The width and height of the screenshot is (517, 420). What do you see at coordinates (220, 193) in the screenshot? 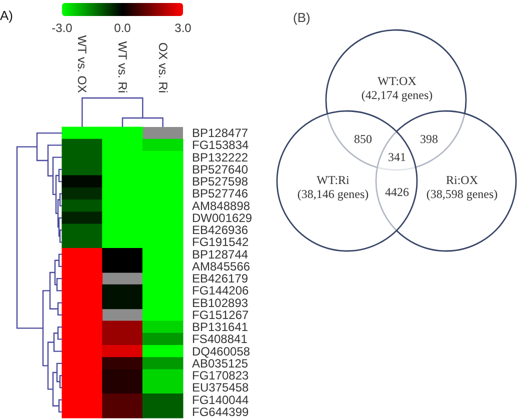
I see `y-tick-label: BP527746` at bounding box center [220, 193].